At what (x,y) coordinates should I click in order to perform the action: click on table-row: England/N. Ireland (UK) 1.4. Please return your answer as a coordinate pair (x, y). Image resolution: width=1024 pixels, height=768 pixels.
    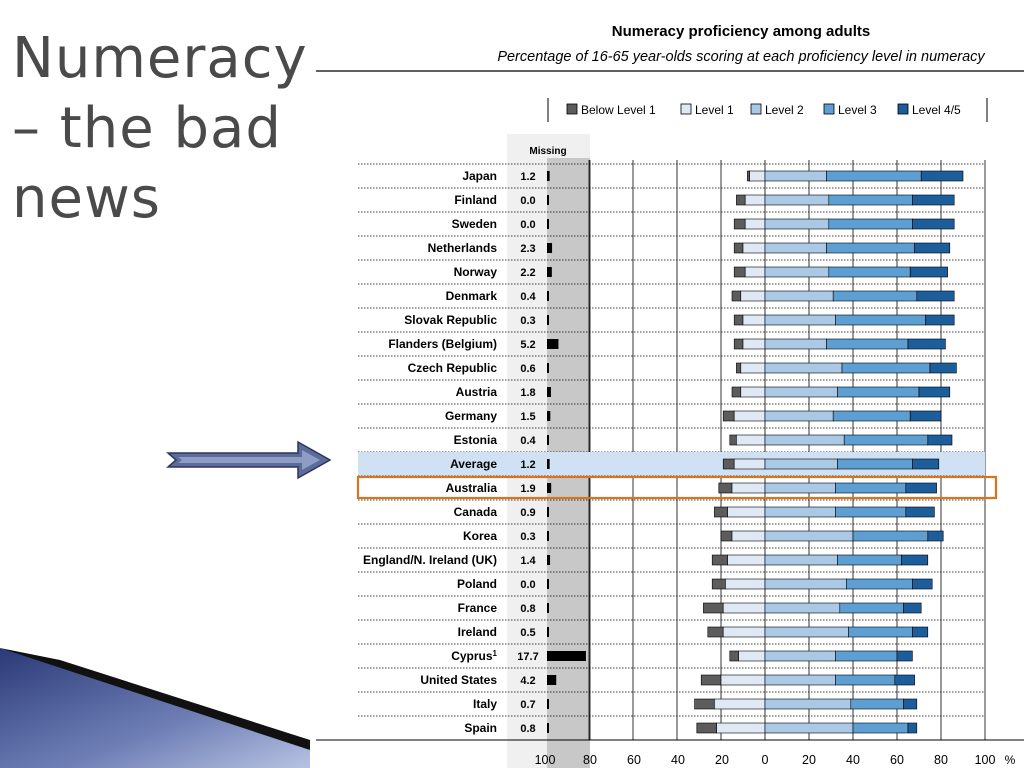
    Looking at the image, I should click on (671, 563).